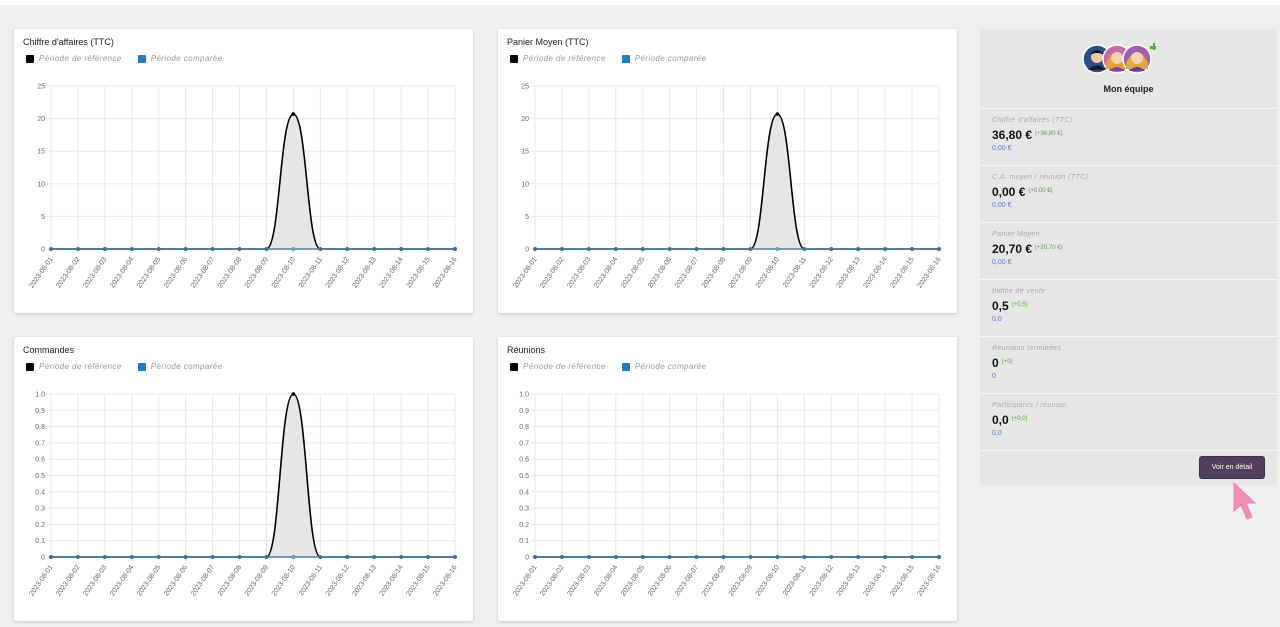  What do you see at coordinates (1012, 249) in the screenshot?
I see `kpi-value-text: 20,70 €` at bounding box center [1012, 249].